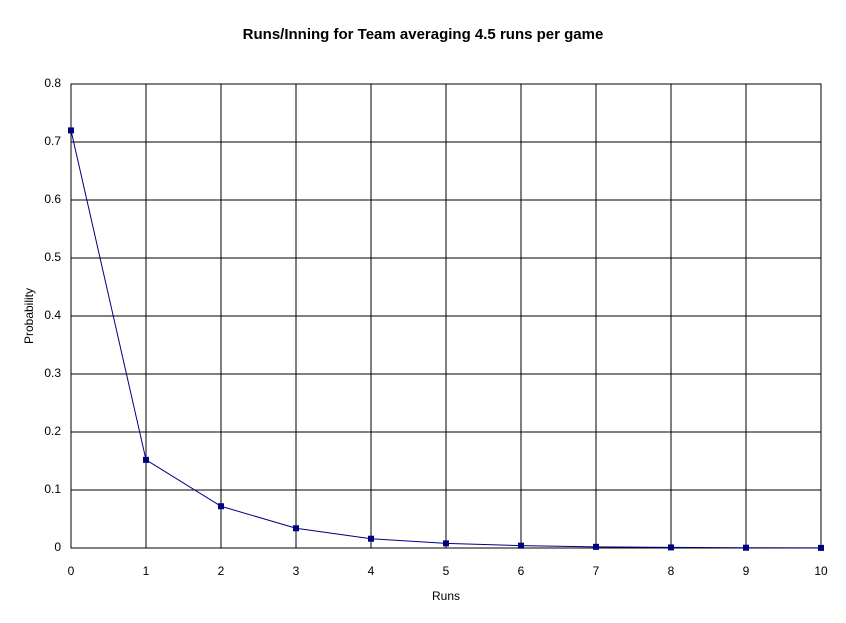 The image size is (846, 623). I want to click on y-axis-label: Probability, so click(29, 316).